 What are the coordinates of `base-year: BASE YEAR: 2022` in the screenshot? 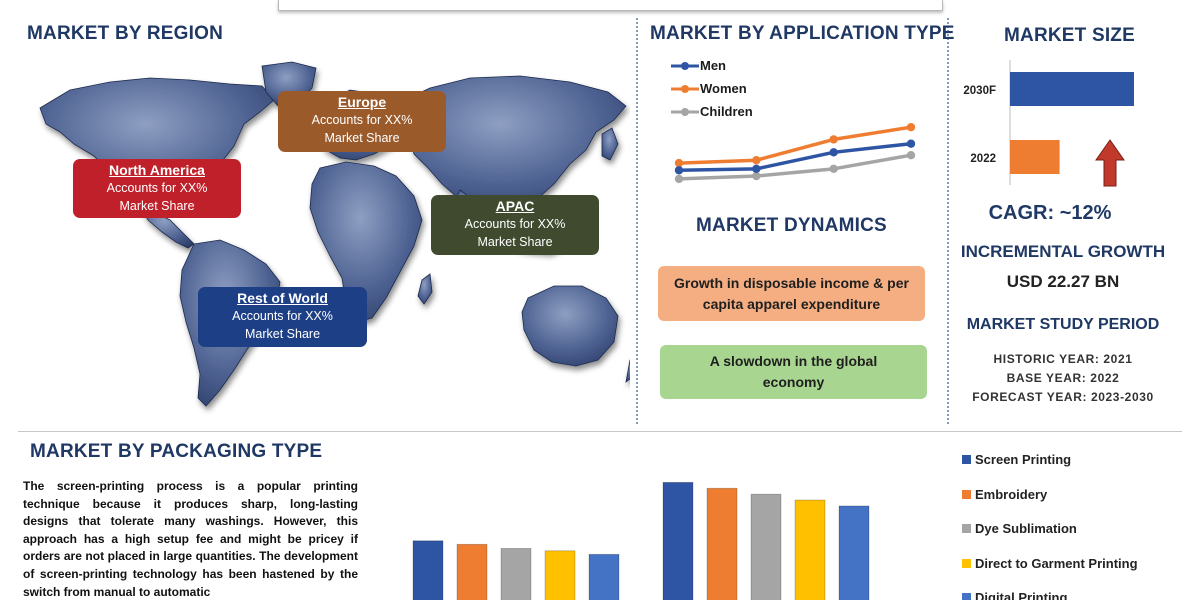 It's located at (1063, 378).